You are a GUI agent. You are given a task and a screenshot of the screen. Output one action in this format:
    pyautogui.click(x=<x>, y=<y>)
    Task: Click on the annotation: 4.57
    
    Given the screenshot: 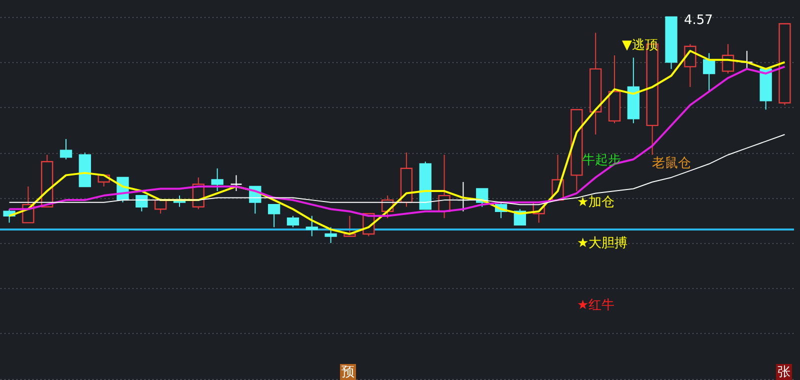 What is the action you would take?
    pyautogui.click(x=698, y=20)
    